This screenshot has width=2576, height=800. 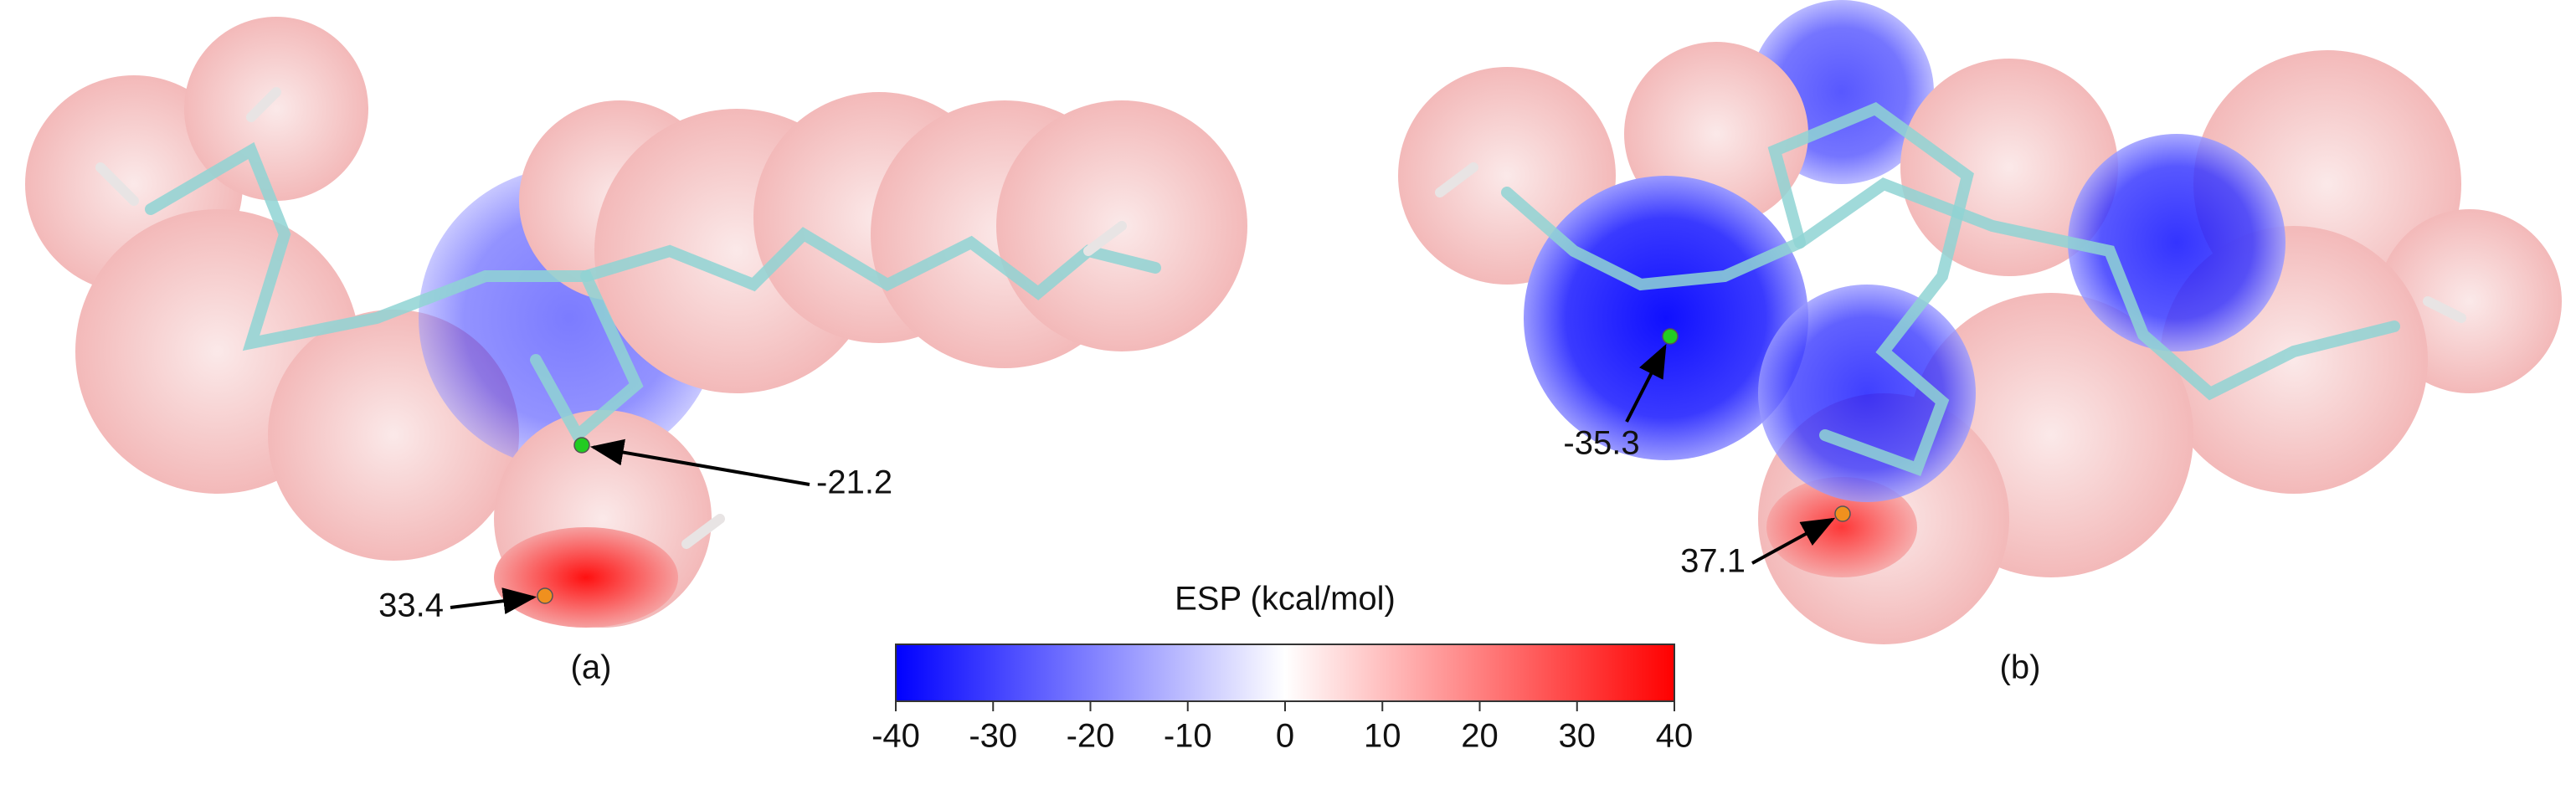 I want to click on esp-value: -35.3, so click(x=1601, y=444).